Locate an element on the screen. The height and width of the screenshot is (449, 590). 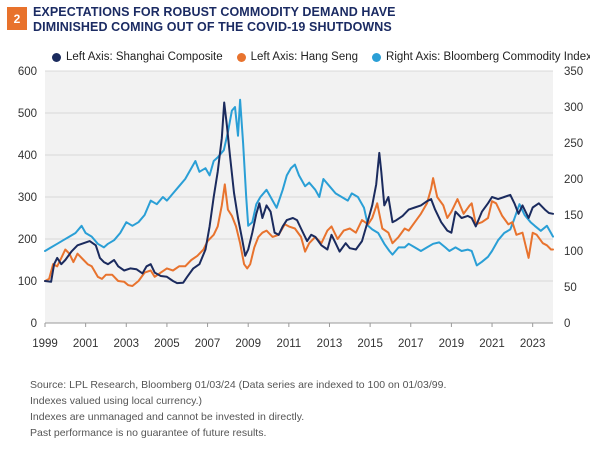
x-tick-label: 2007 is located at coordinates (208, 344).